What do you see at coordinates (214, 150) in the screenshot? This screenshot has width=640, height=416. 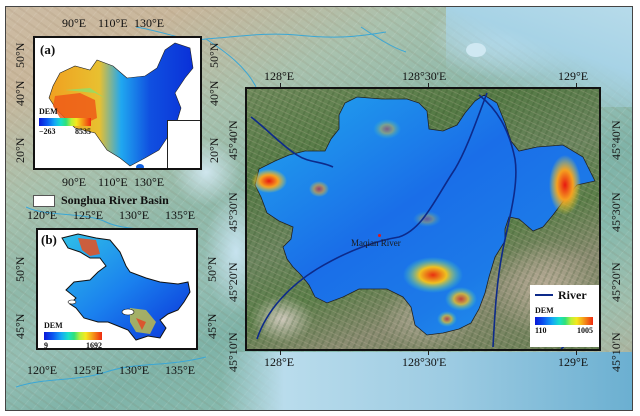 I see `panel-a-right-tick-20n: 20°N` at bounding box center [214, 150].